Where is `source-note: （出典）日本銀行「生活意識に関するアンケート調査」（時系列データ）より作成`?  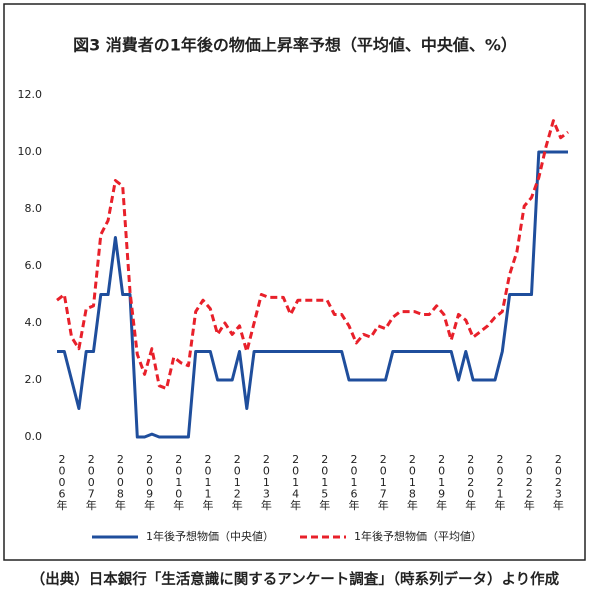
source-note: （出典）日本銀行「生活意識に関するアンケート調査」（時系列データ）より作成 is located at coordinates (295, 579).